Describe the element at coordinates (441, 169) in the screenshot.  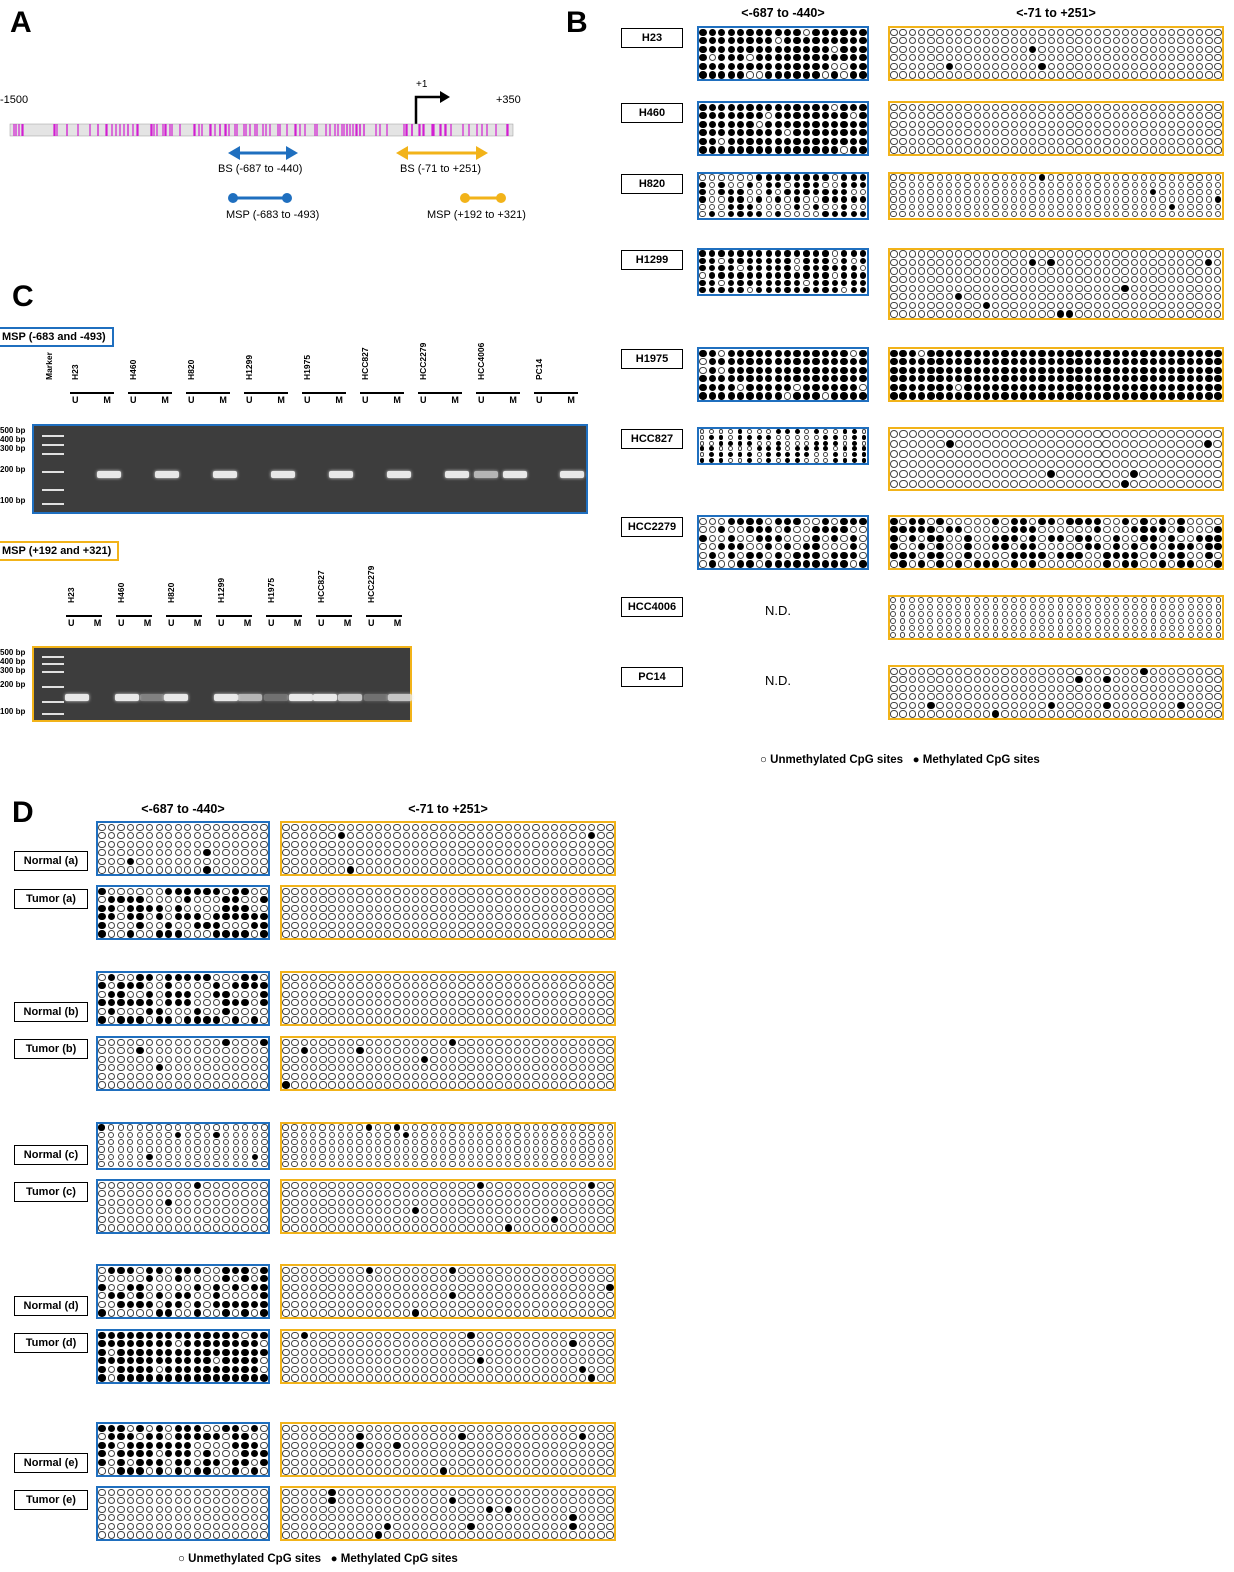
I see `bs2-label: BS (-71 to +251)` at that location.